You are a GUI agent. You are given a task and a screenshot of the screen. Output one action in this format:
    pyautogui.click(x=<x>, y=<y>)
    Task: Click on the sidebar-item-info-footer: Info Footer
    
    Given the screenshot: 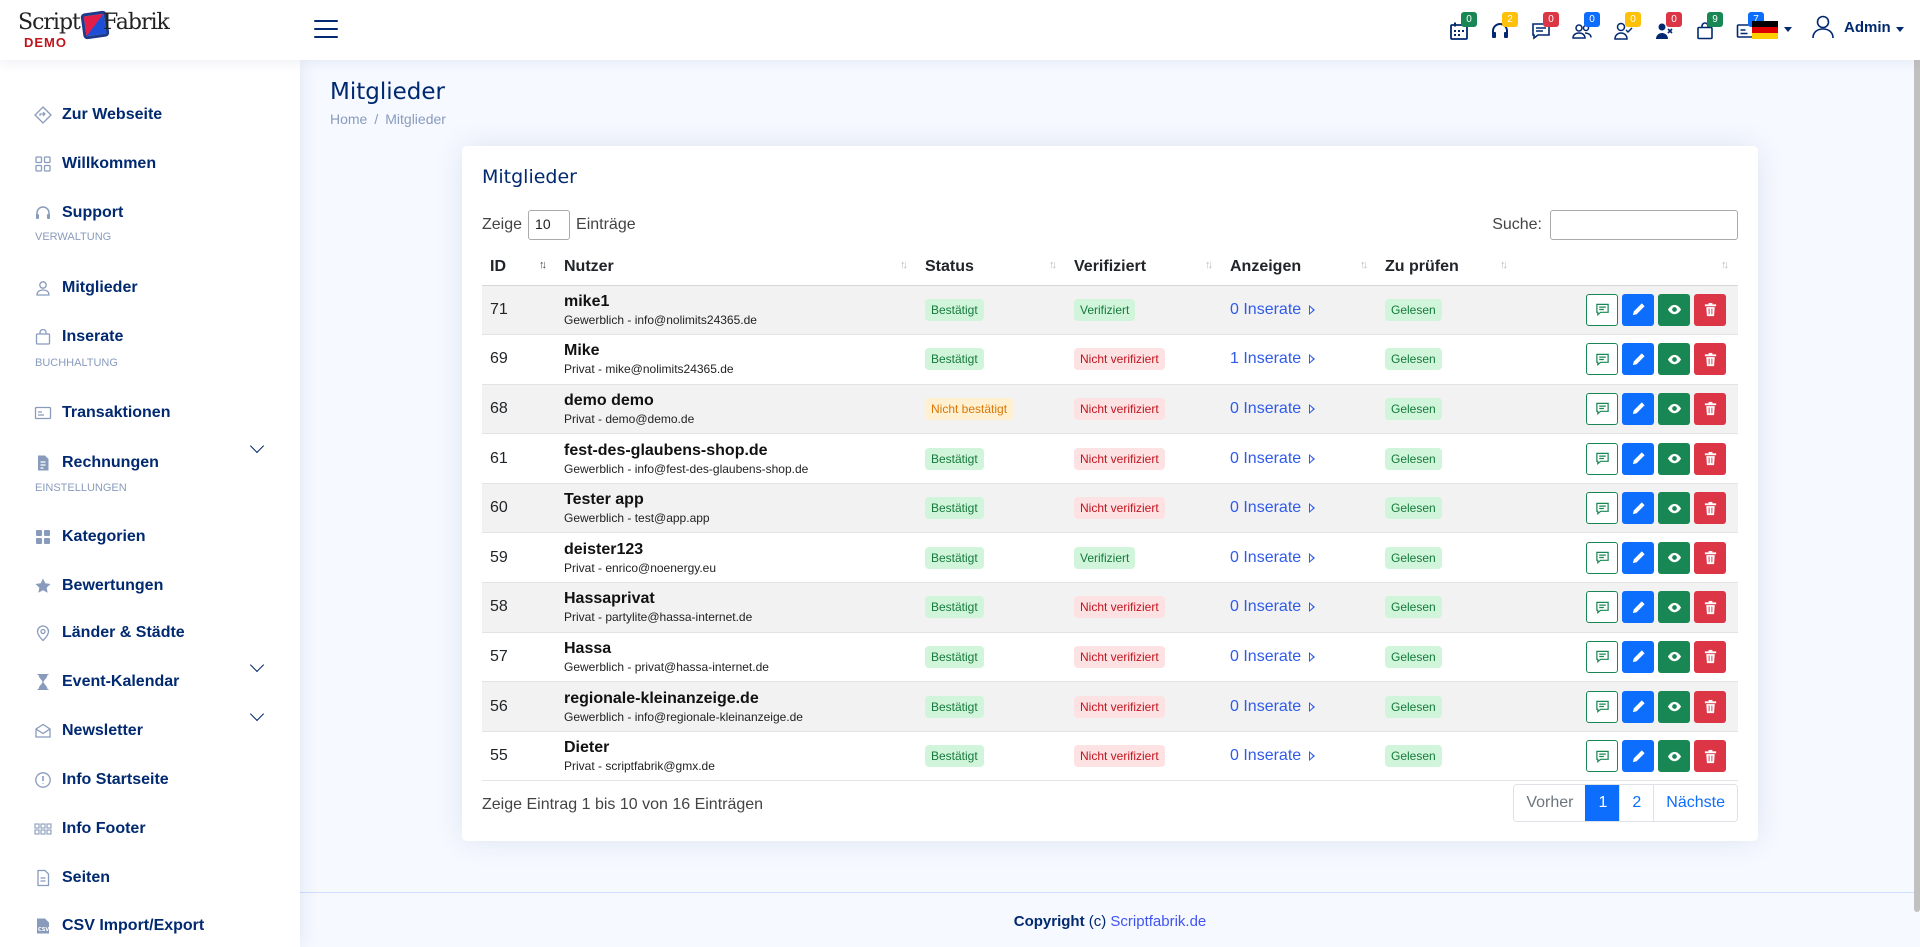 What is the action you would take?
    pyautogui.click(x=90, y=829)
    